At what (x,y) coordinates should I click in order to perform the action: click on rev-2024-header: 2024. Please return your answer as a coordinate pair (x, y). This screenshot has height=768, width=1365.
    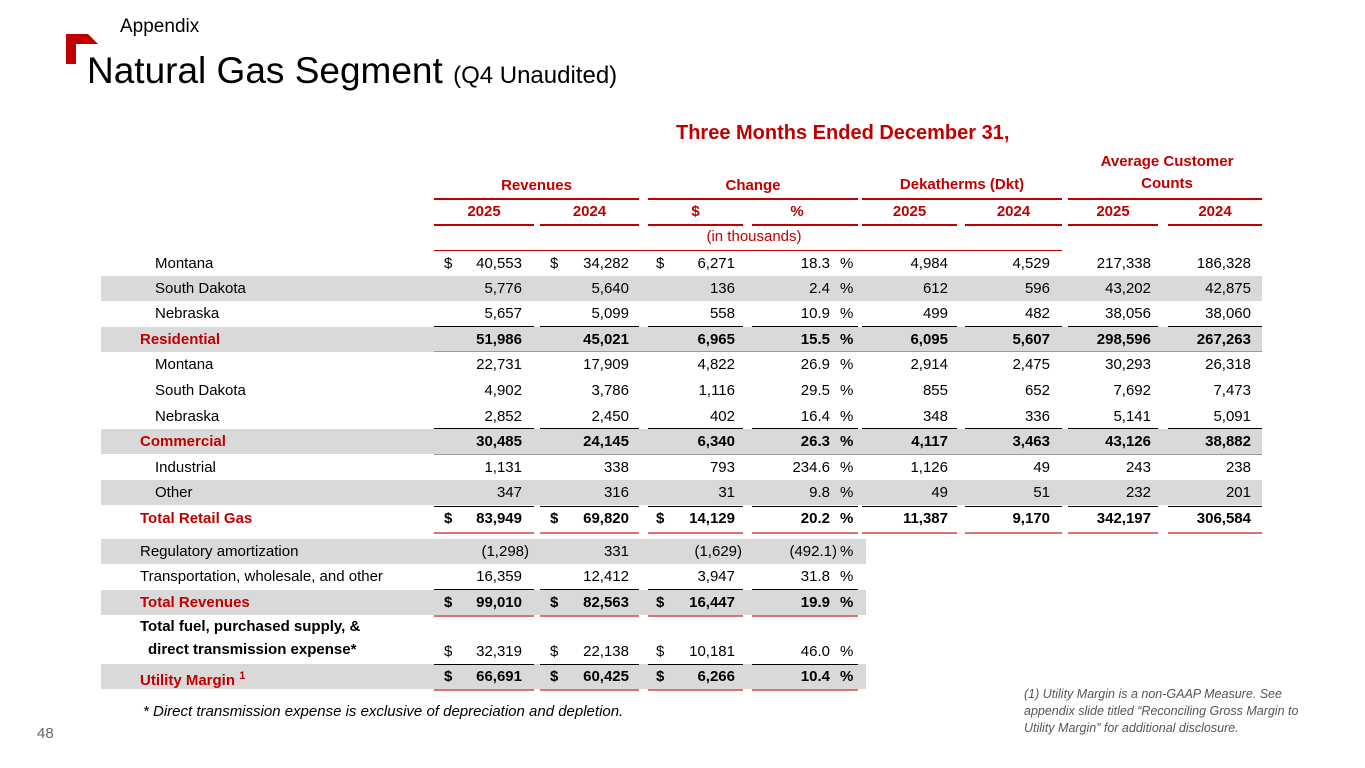
    Looking at the image, I should click on (589, 211).